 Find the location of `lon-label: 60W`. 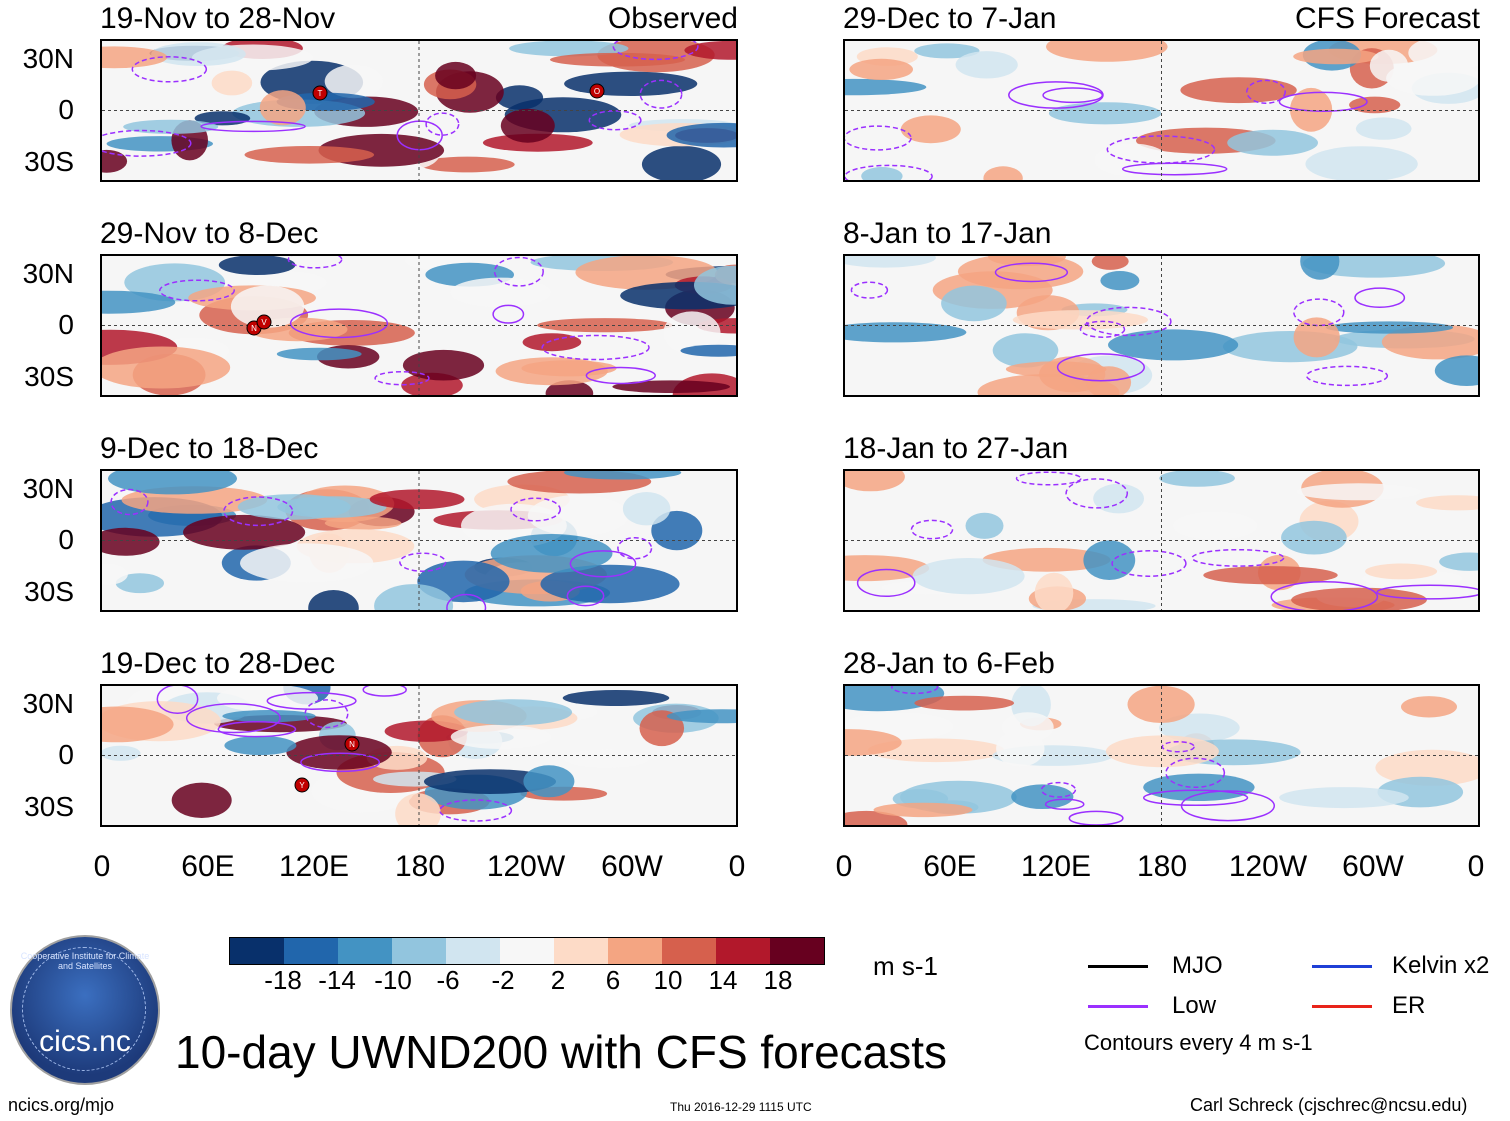

lon-label: 60W is located at coordinates (632, 866).